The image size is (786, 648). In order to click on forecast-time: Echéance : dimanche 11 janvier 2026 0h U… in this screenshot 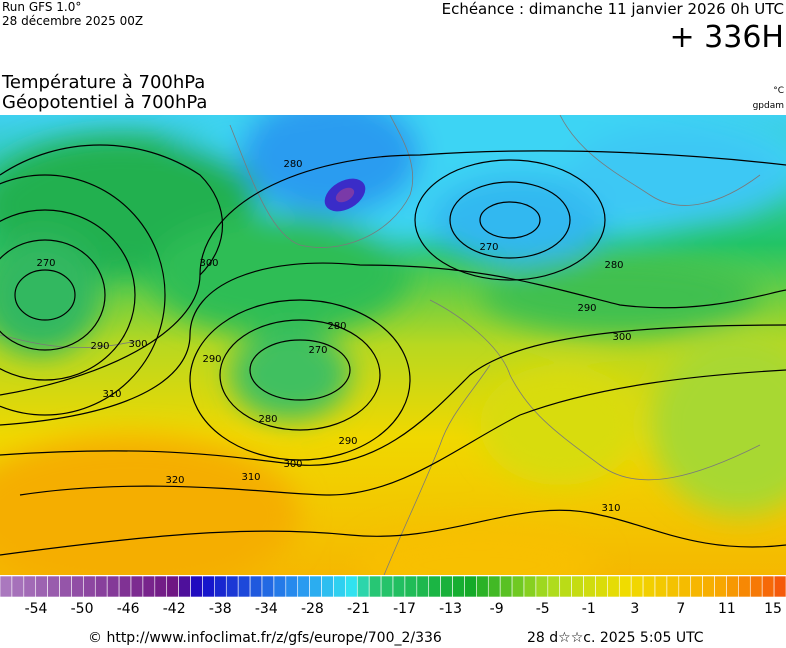, I will do `click(612, 9)`.